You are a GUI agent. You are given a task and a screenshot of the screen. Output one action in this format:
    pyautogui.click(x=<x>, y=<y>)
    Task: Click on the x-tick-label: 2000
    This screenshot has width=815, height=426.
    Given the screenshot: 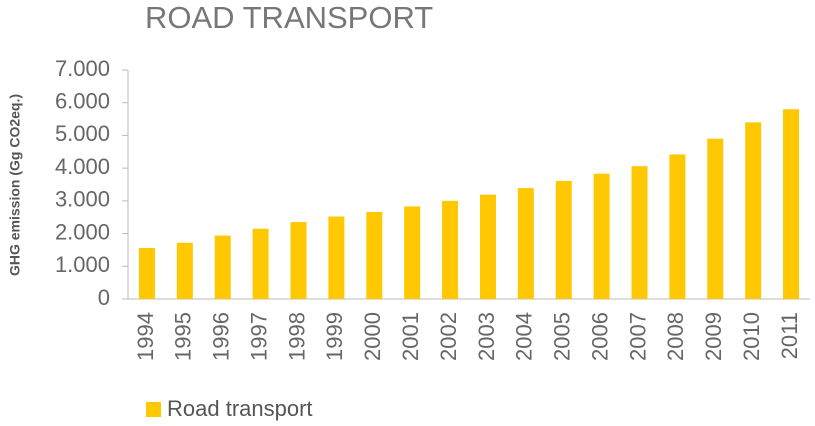 What is the action you would take?
    pyautogui.click(x=372, y=336)
    